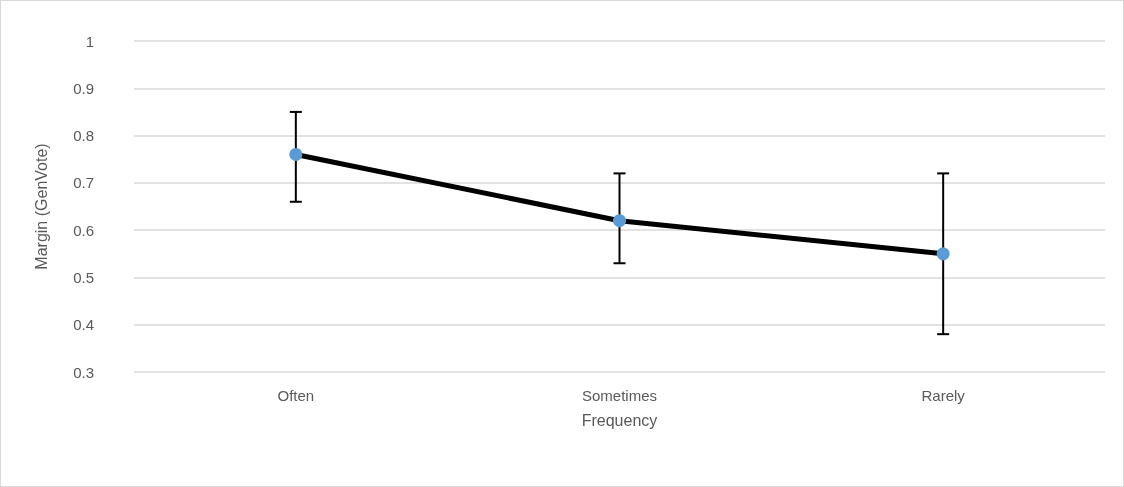  What do you see at coordinates (619, 395) in the screenshot?
I see `x-tick-label: Sometimes` at bounding box center [619, 395].